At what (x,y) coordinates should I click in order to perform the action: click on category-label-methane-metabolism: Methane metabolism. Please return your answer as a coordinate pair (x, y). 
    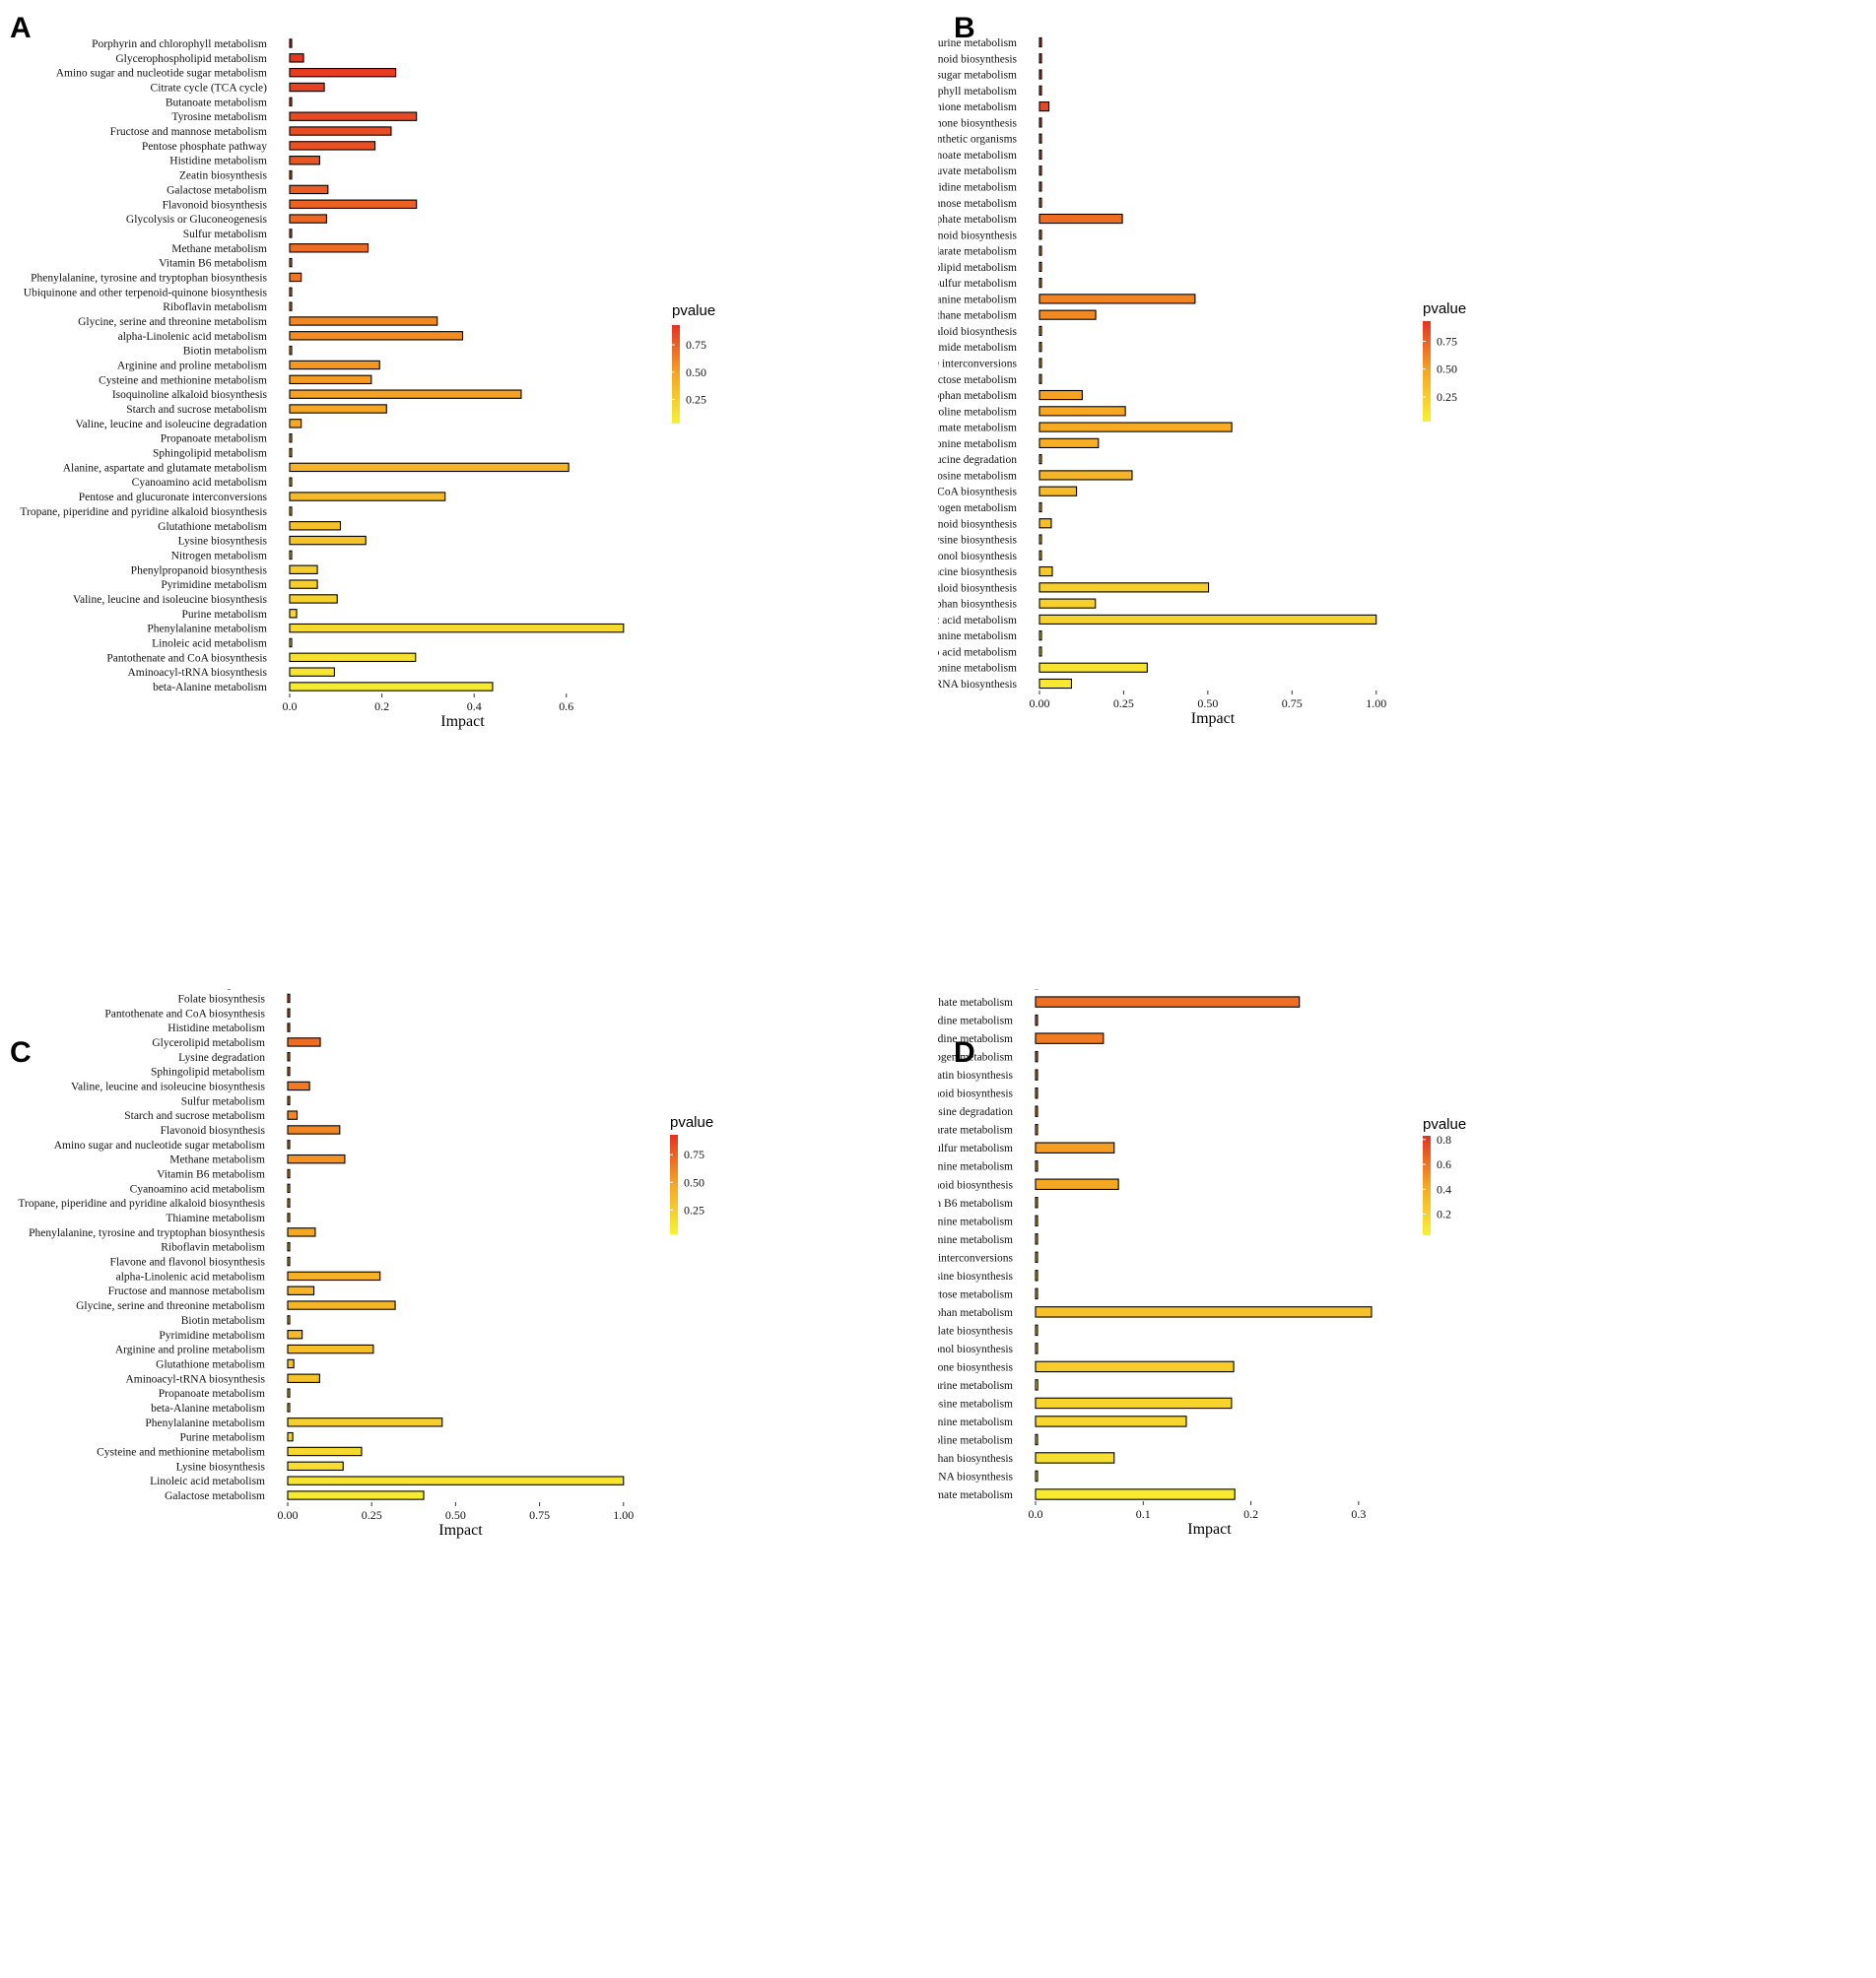
    Looking at the image, I should click on (219, 249).